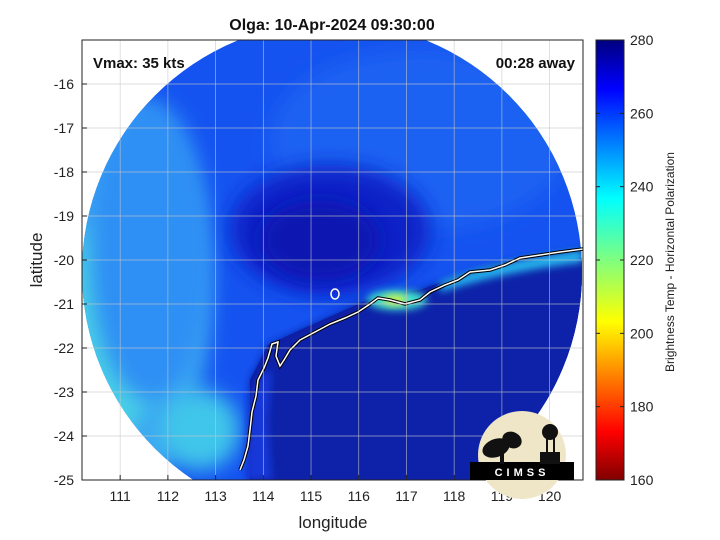 Image resolution: width=720 pixels, height=540 pixels. I want to click on x-axis-label: longitude, so click(332, 522).